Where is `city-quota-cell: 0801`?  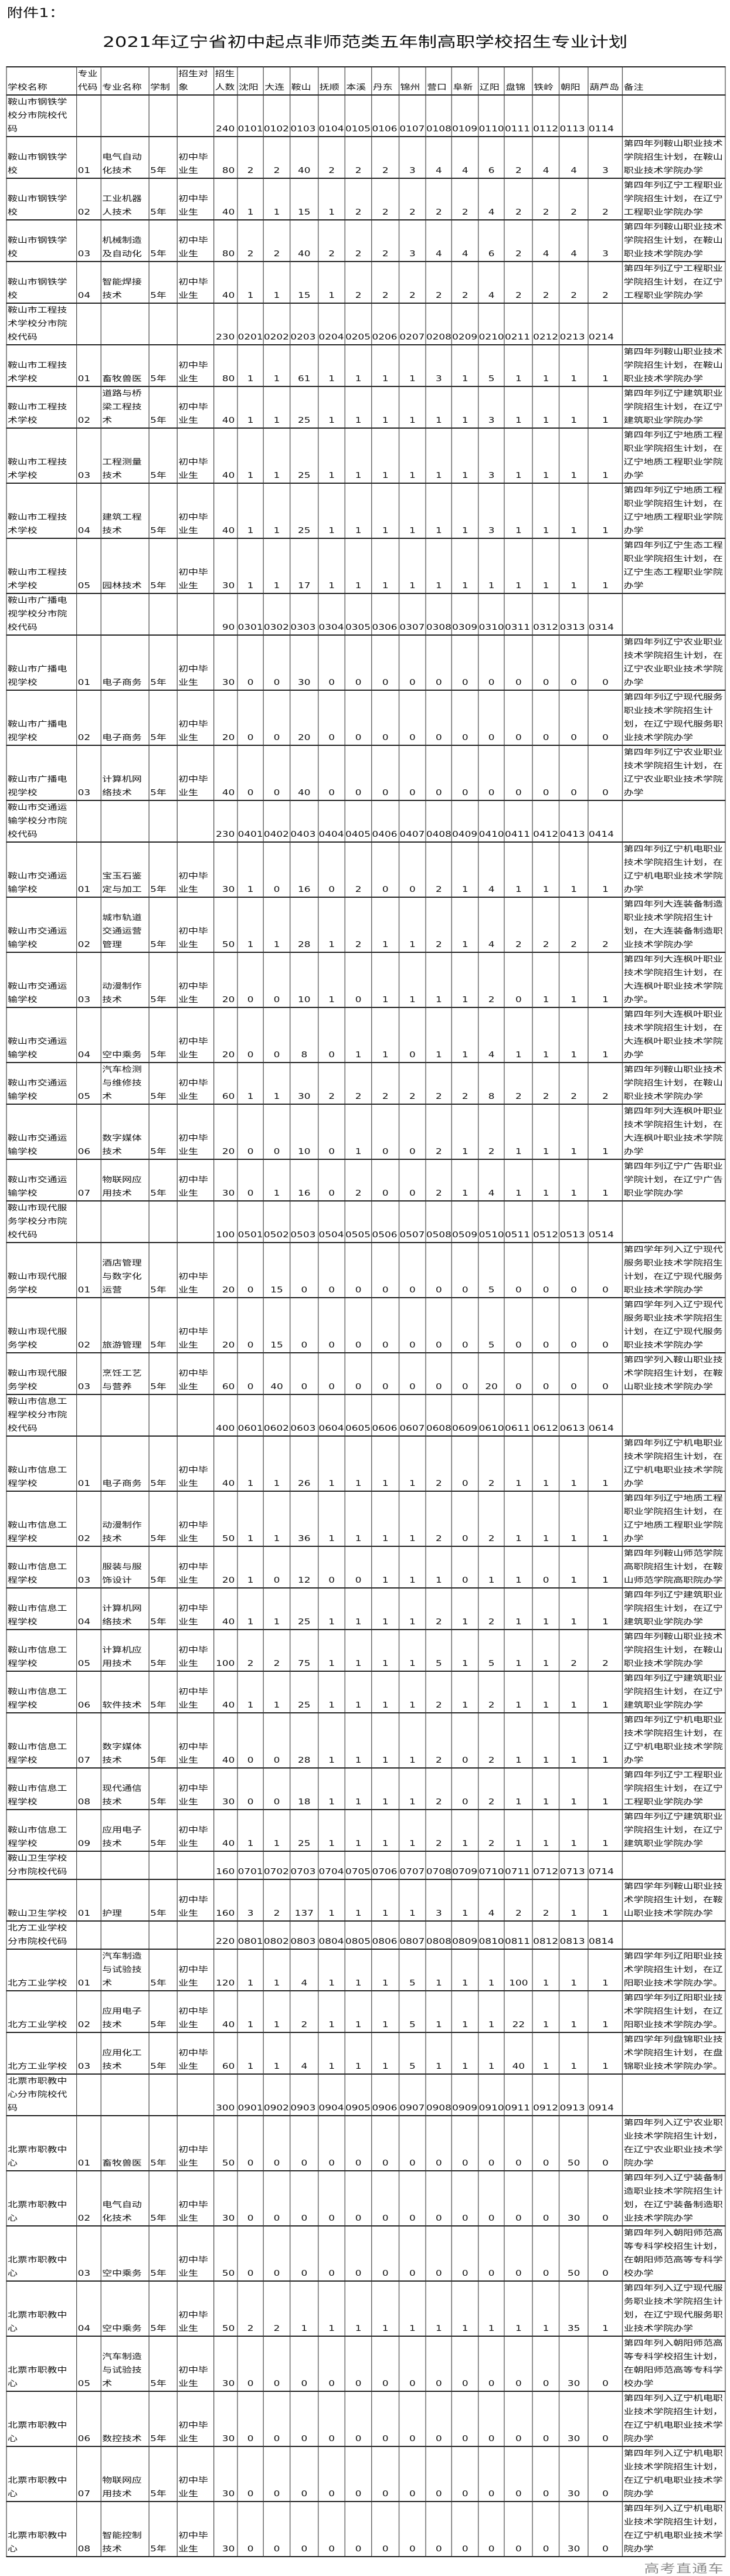 city-quota-cell: 0801 is located at coordinates (250, 1935).